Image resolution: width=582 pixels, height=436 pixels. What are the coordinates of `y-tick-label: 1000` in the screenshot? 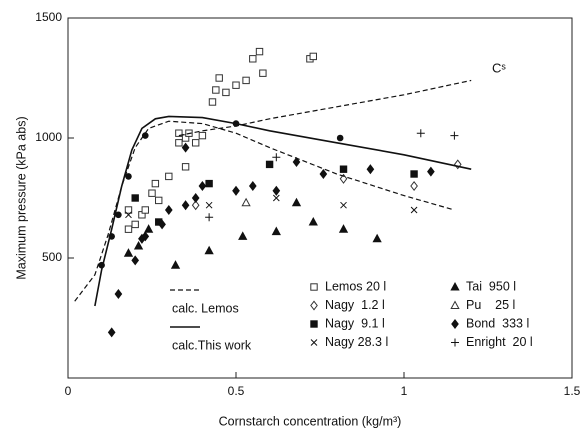 It's located at (48, 137).